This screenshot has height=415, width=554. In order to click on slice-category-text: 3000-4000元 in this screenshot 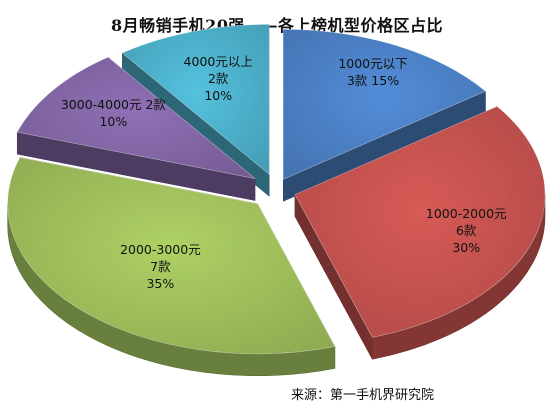, I will do `click(101, 104)`.